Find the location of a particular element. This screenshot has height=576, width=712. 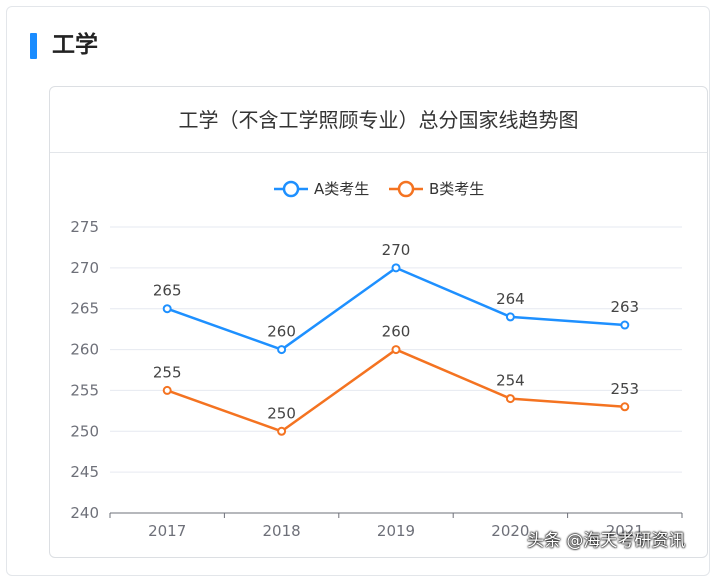

y-tick-label: 255 is located at coordinates (84, 390).